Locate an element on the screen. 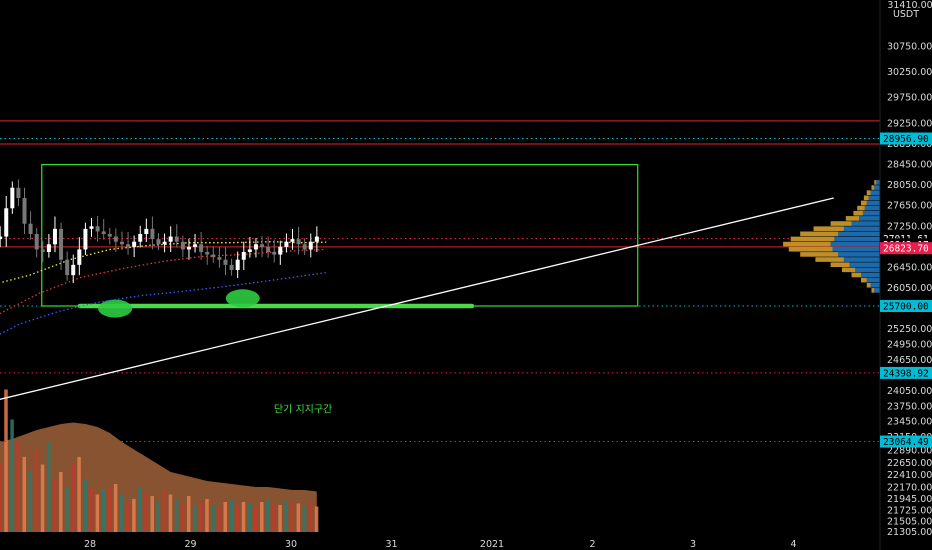 The image size is (932, 550). candles-layer is located at coordinates (159, 247).